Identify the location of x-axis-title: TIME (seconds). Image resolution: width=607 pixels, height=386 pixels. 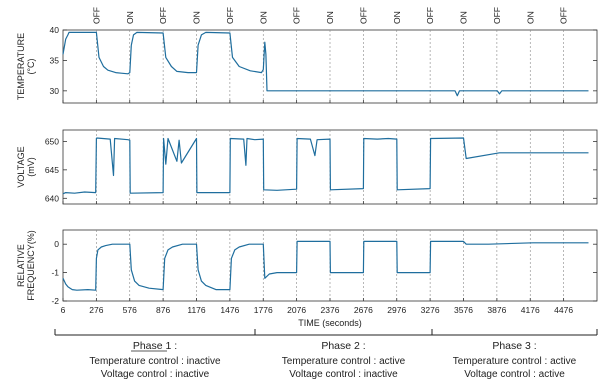
(330, 323).